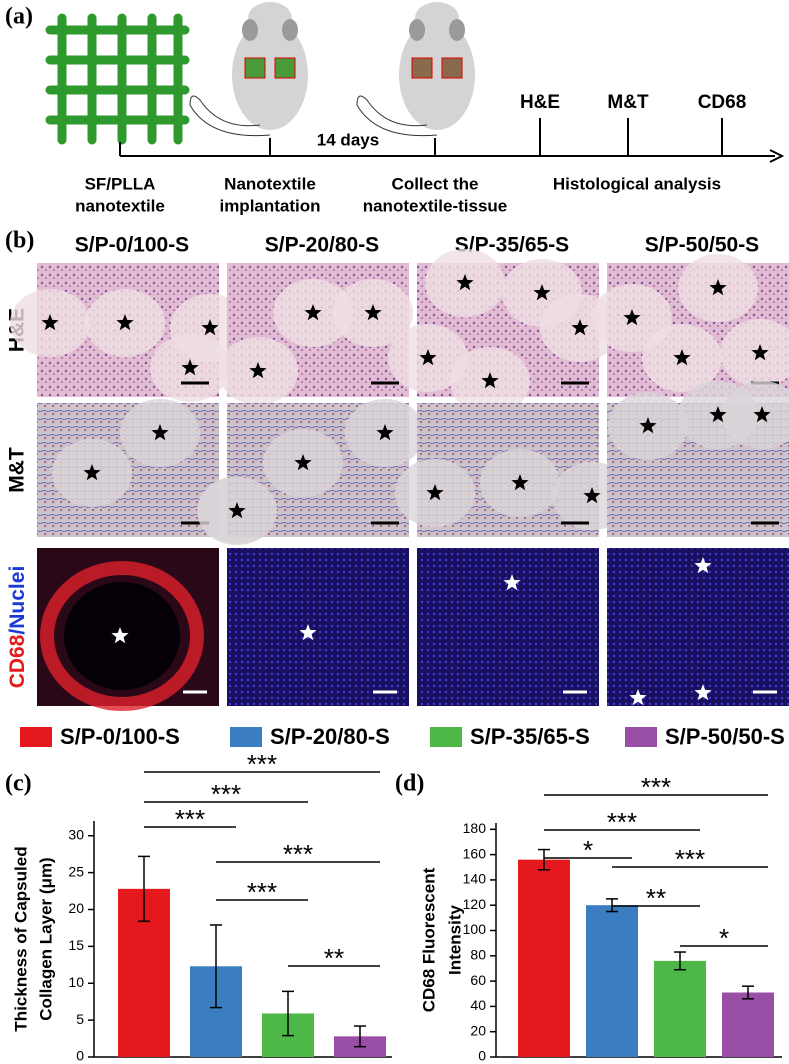 The width and height of the screenshot is (789, 1064). Describe the element at coordinates (435, 183) in the screenshot. I see `step-label: Collect the` at that location.